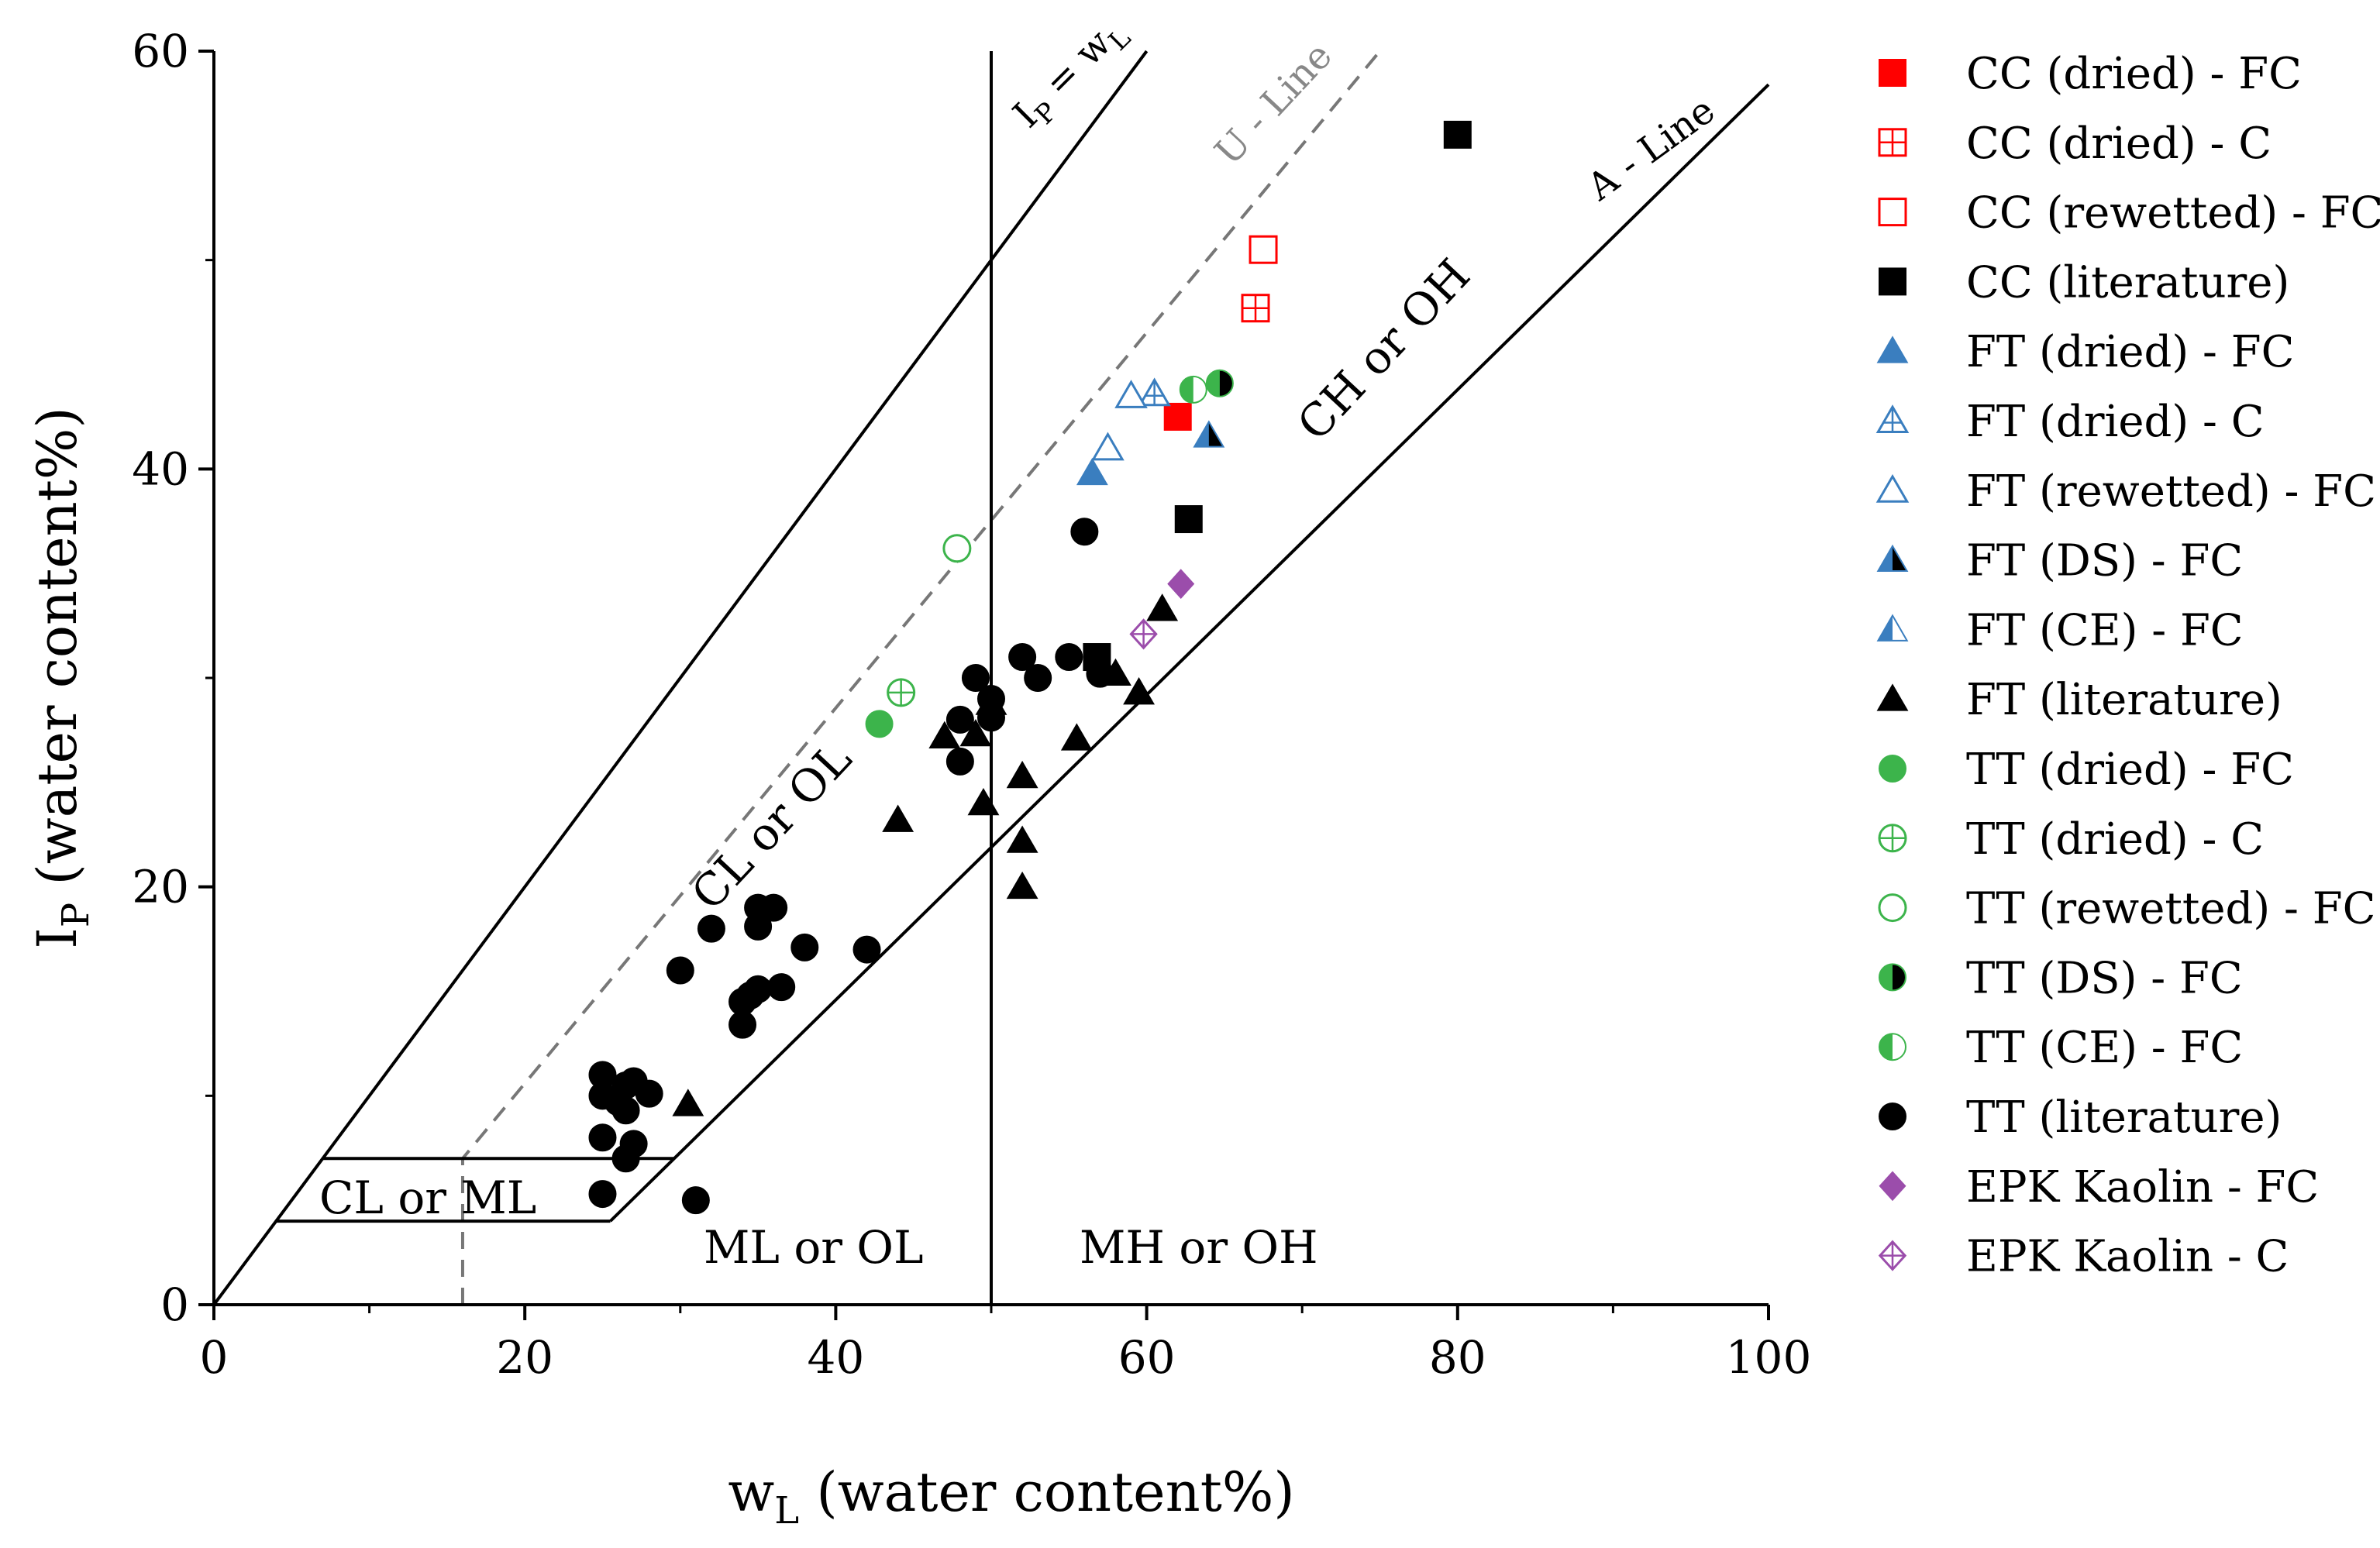 The height and width of the screenshot is (1548, 2380). I want to click on legend-item: TT (rewetted) - FC, so click(2127, 909).